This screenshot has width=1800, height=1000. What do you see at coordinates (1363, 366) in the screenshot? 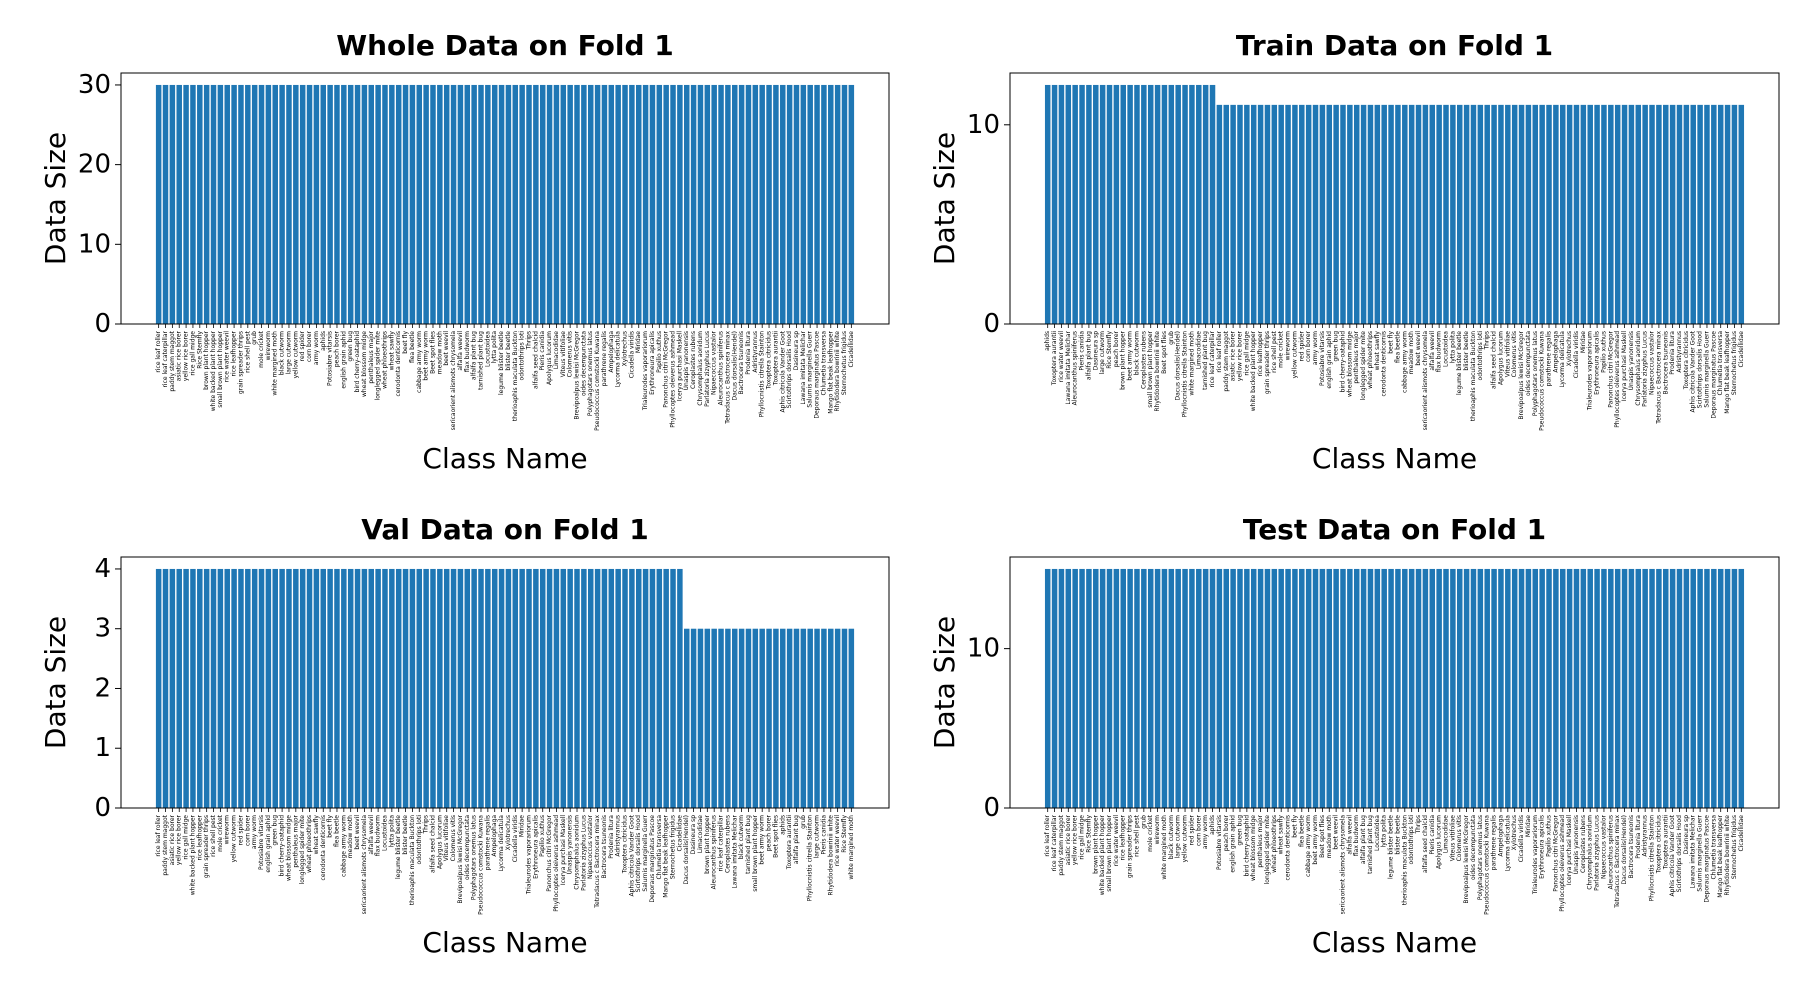
I see `x-tick-label: longlegged spider mite` at bounding box center [1363, 366].